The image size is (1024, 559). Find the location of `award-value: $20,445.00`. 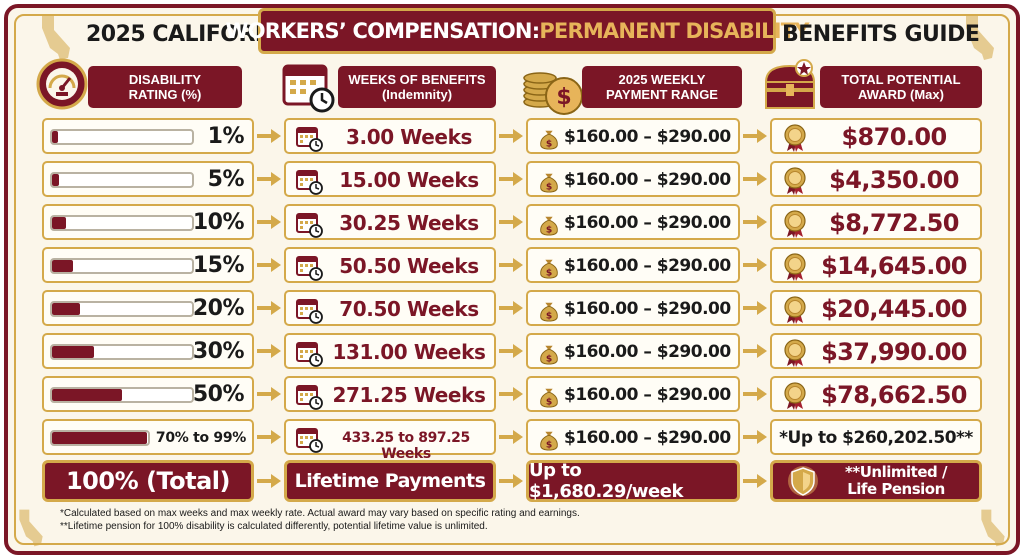

award-value: $20,445.00 is located at coordinates (894, 309).